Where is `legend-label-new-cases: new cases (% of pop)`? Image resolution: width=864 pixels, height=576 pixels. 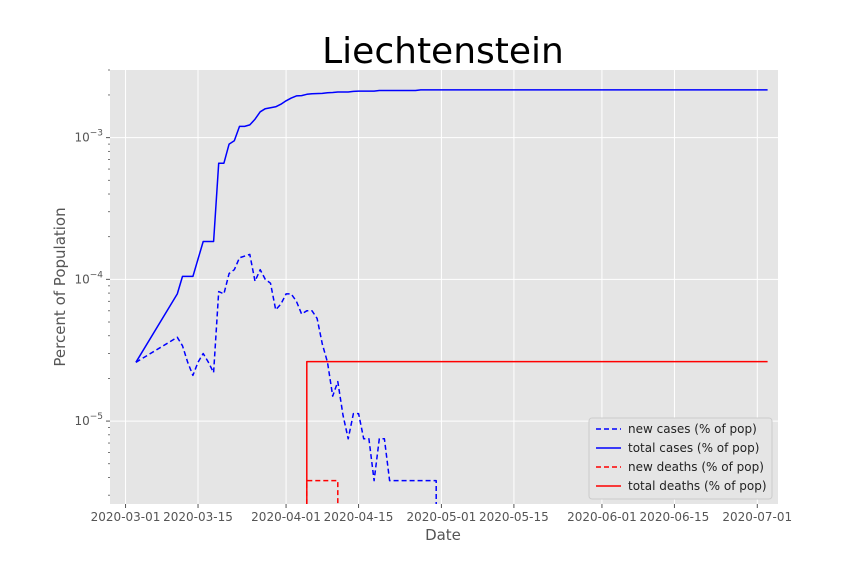 legend-label-new-cases: new cases (% of pop) is located at coordinates (692, 429).